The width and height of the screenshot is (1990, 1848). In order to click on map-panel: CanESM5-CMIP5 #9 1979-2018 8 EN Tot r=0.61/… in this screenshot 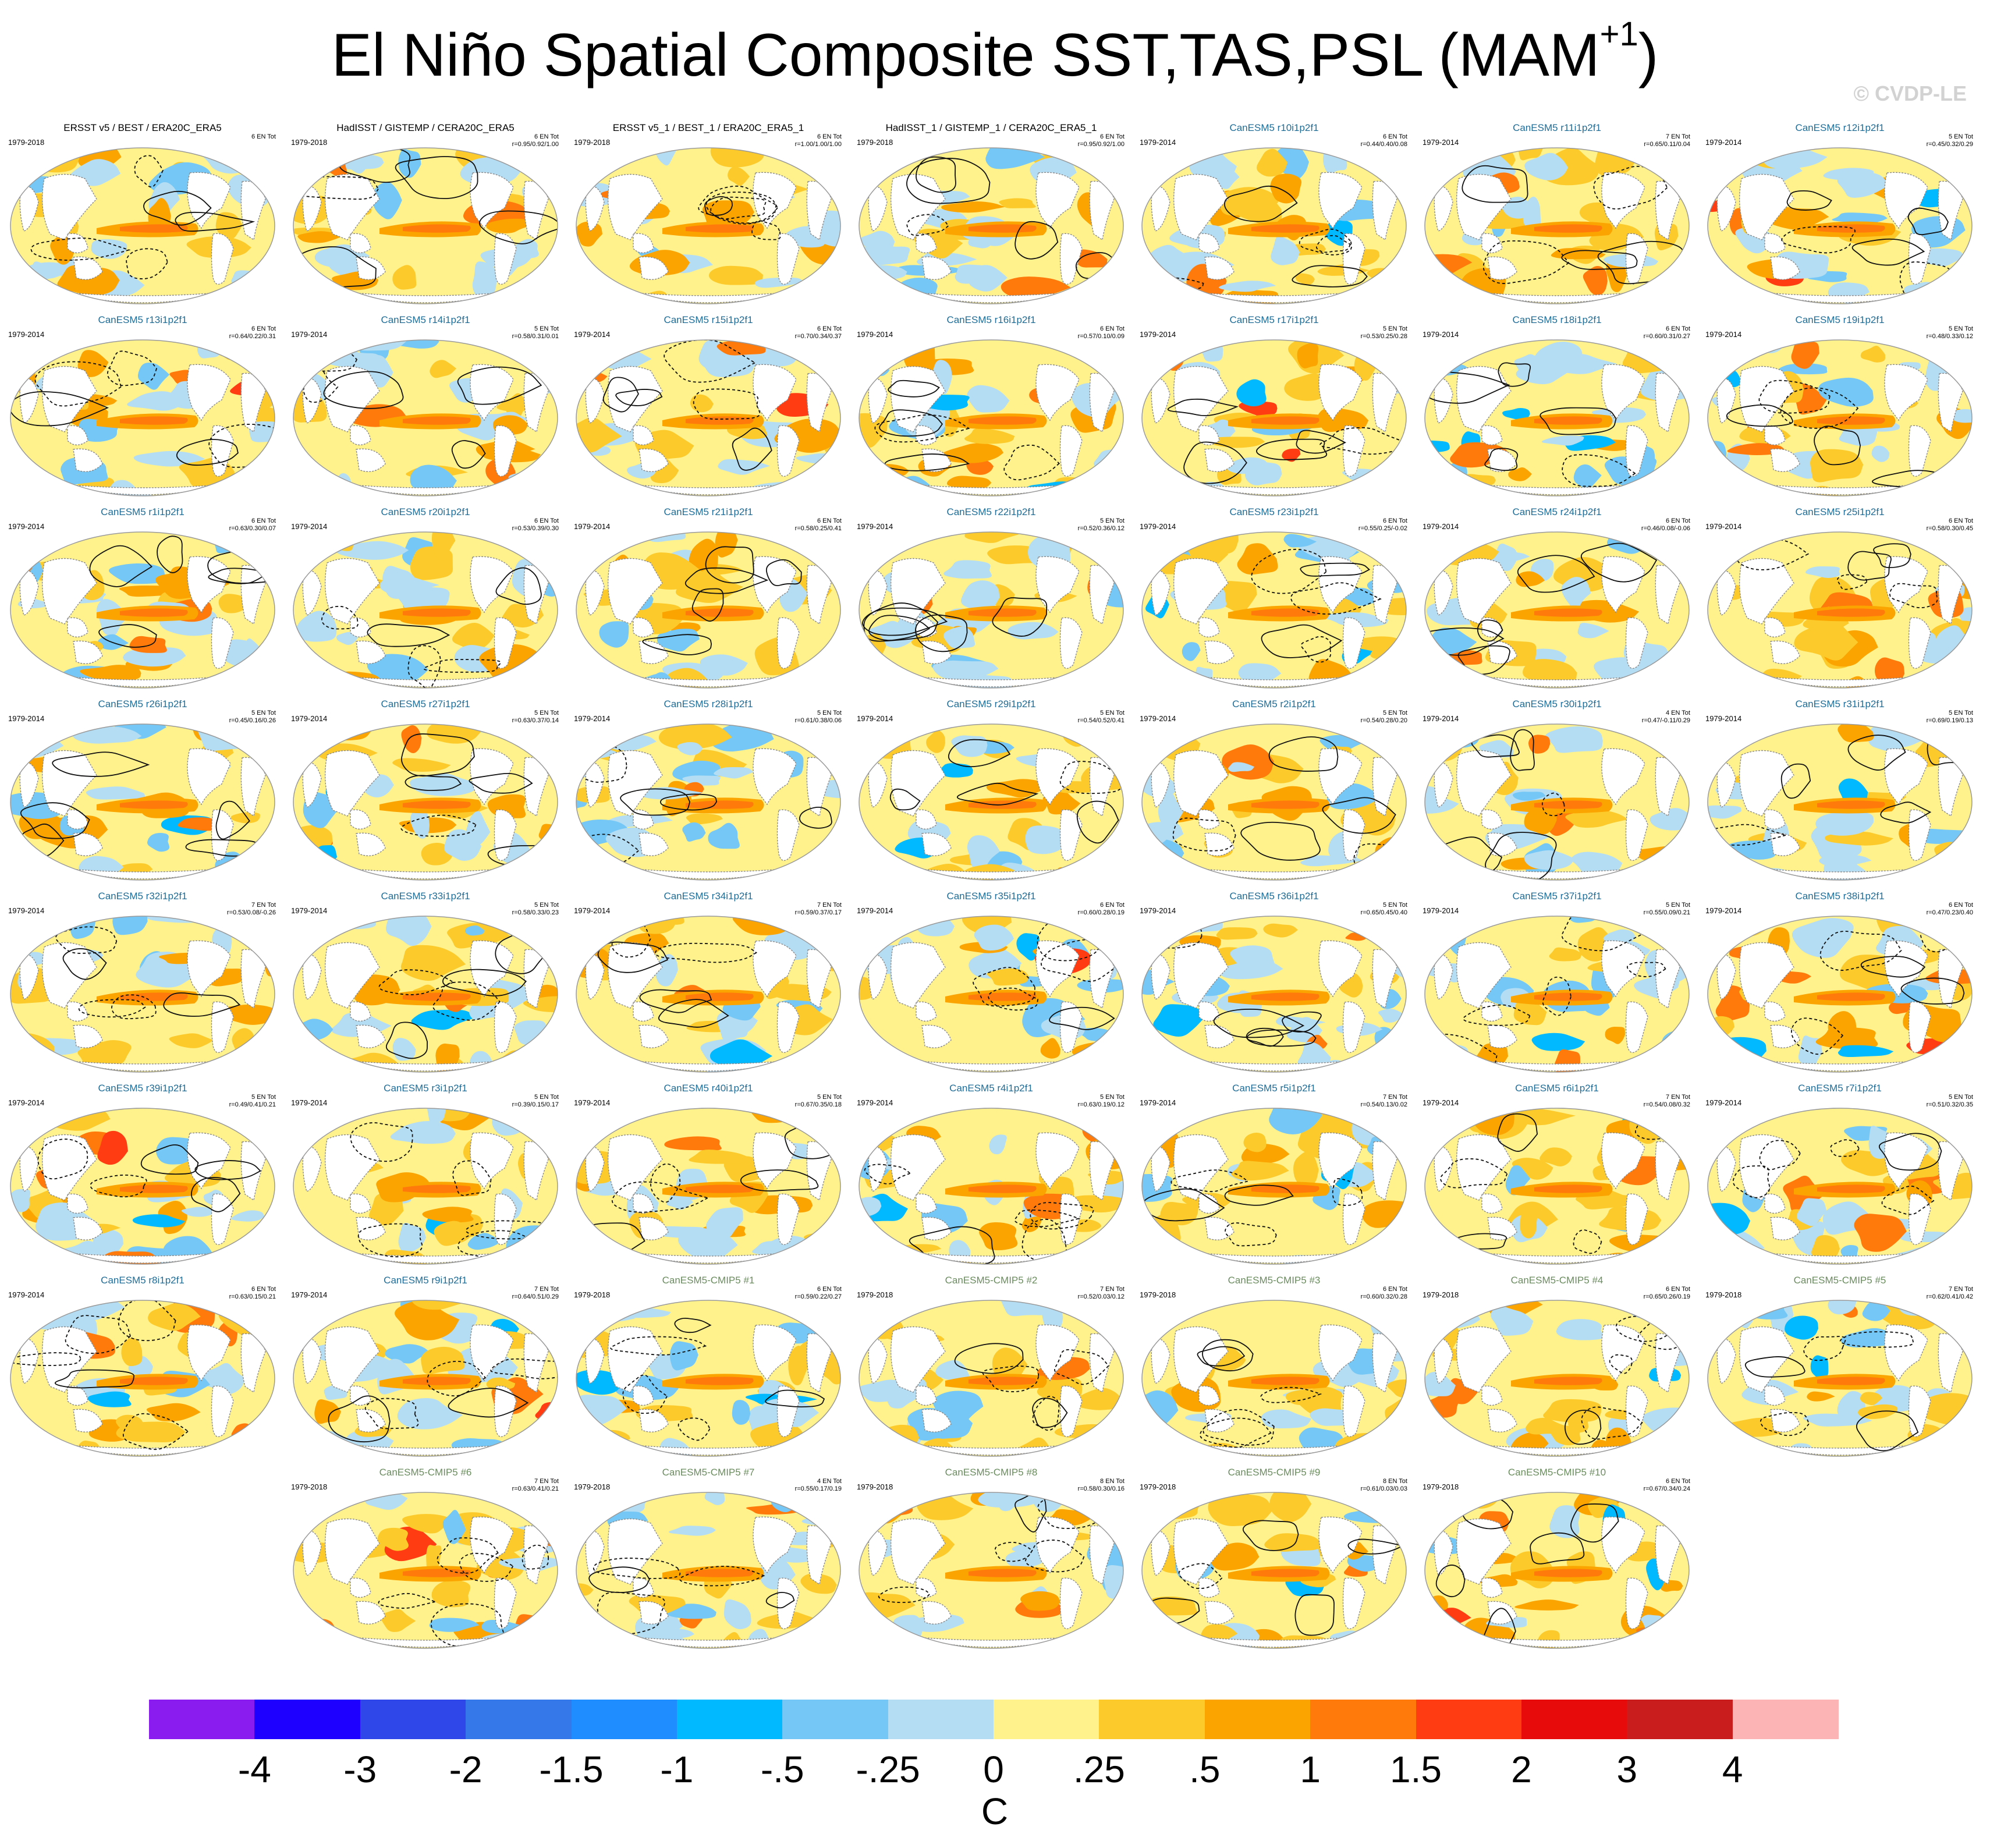, I will do `click(1274, 1560)`.